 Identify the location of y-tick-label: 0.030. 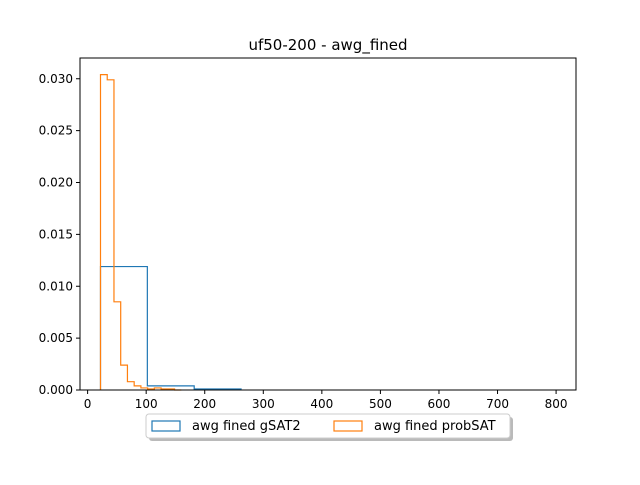
(56, 79).